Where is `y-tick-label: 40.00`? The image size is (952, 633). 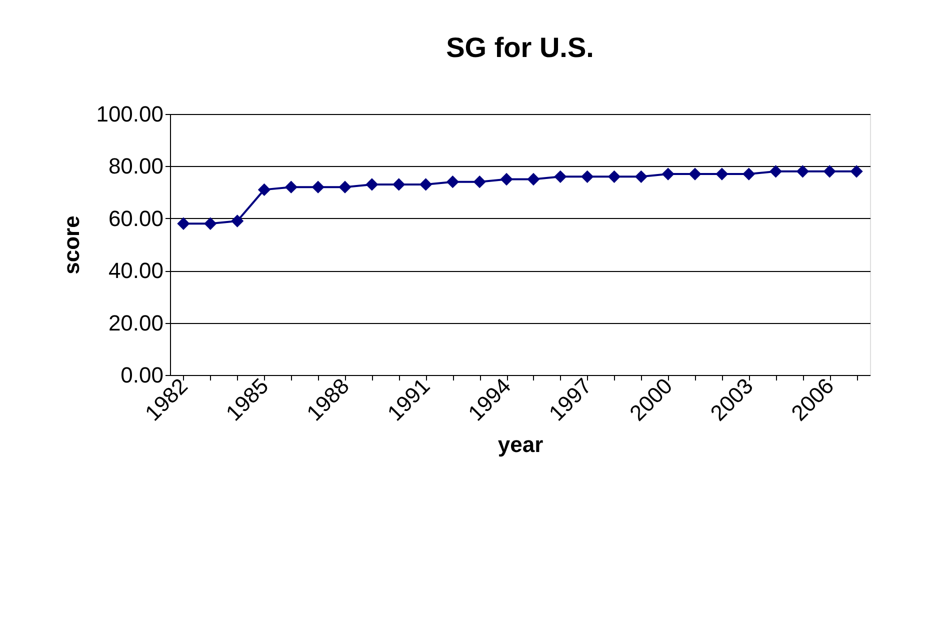 y-tick-label: 40.00 is located at coordinates (136, 271).